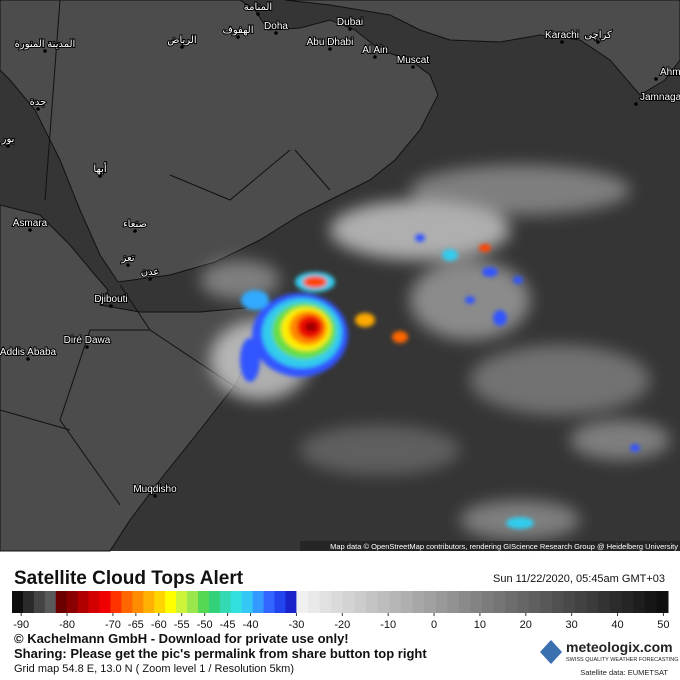 Image resolution: width=680 pixels, height=680 pixels. I want to click on tick-label: -45, so click(228, 625).